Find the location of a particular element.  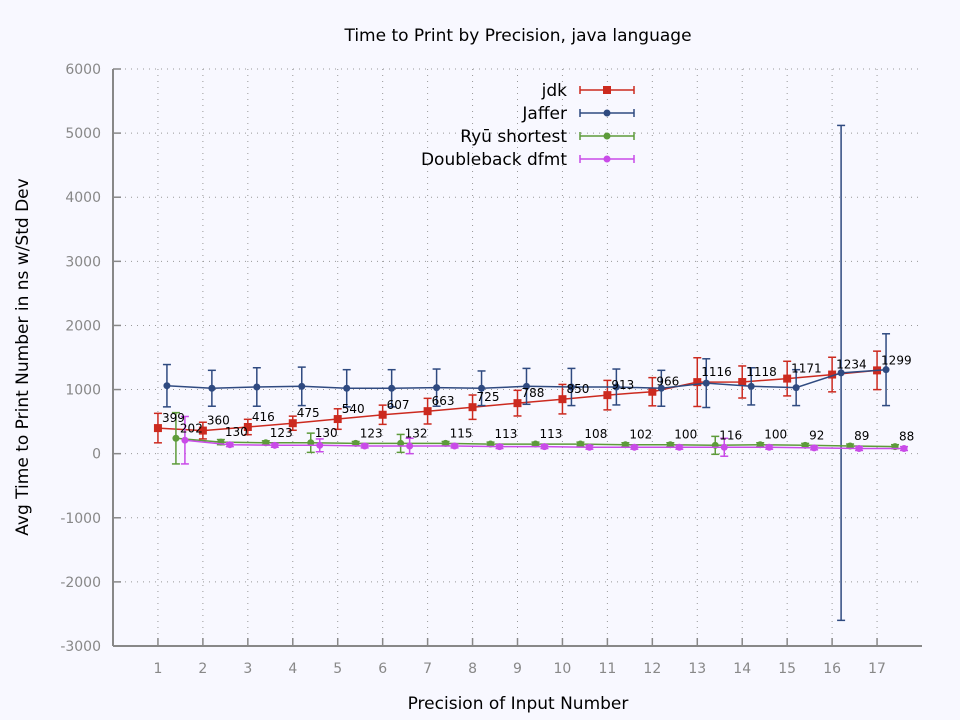

series-doubleback-dfmt is located at coordinates (544, 440).